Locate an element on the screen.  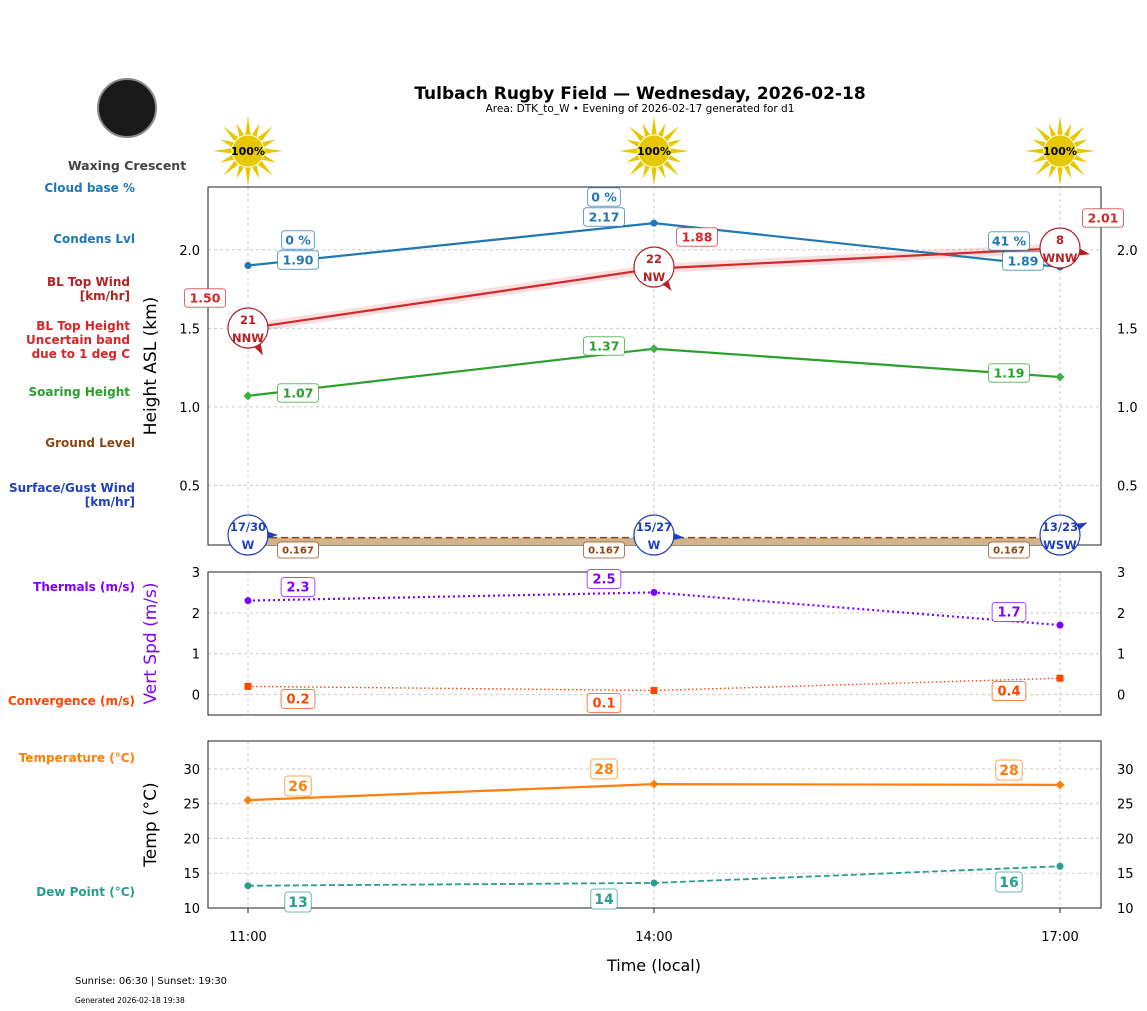
temperature-label: 28 is located at coordinates (1008, 771).